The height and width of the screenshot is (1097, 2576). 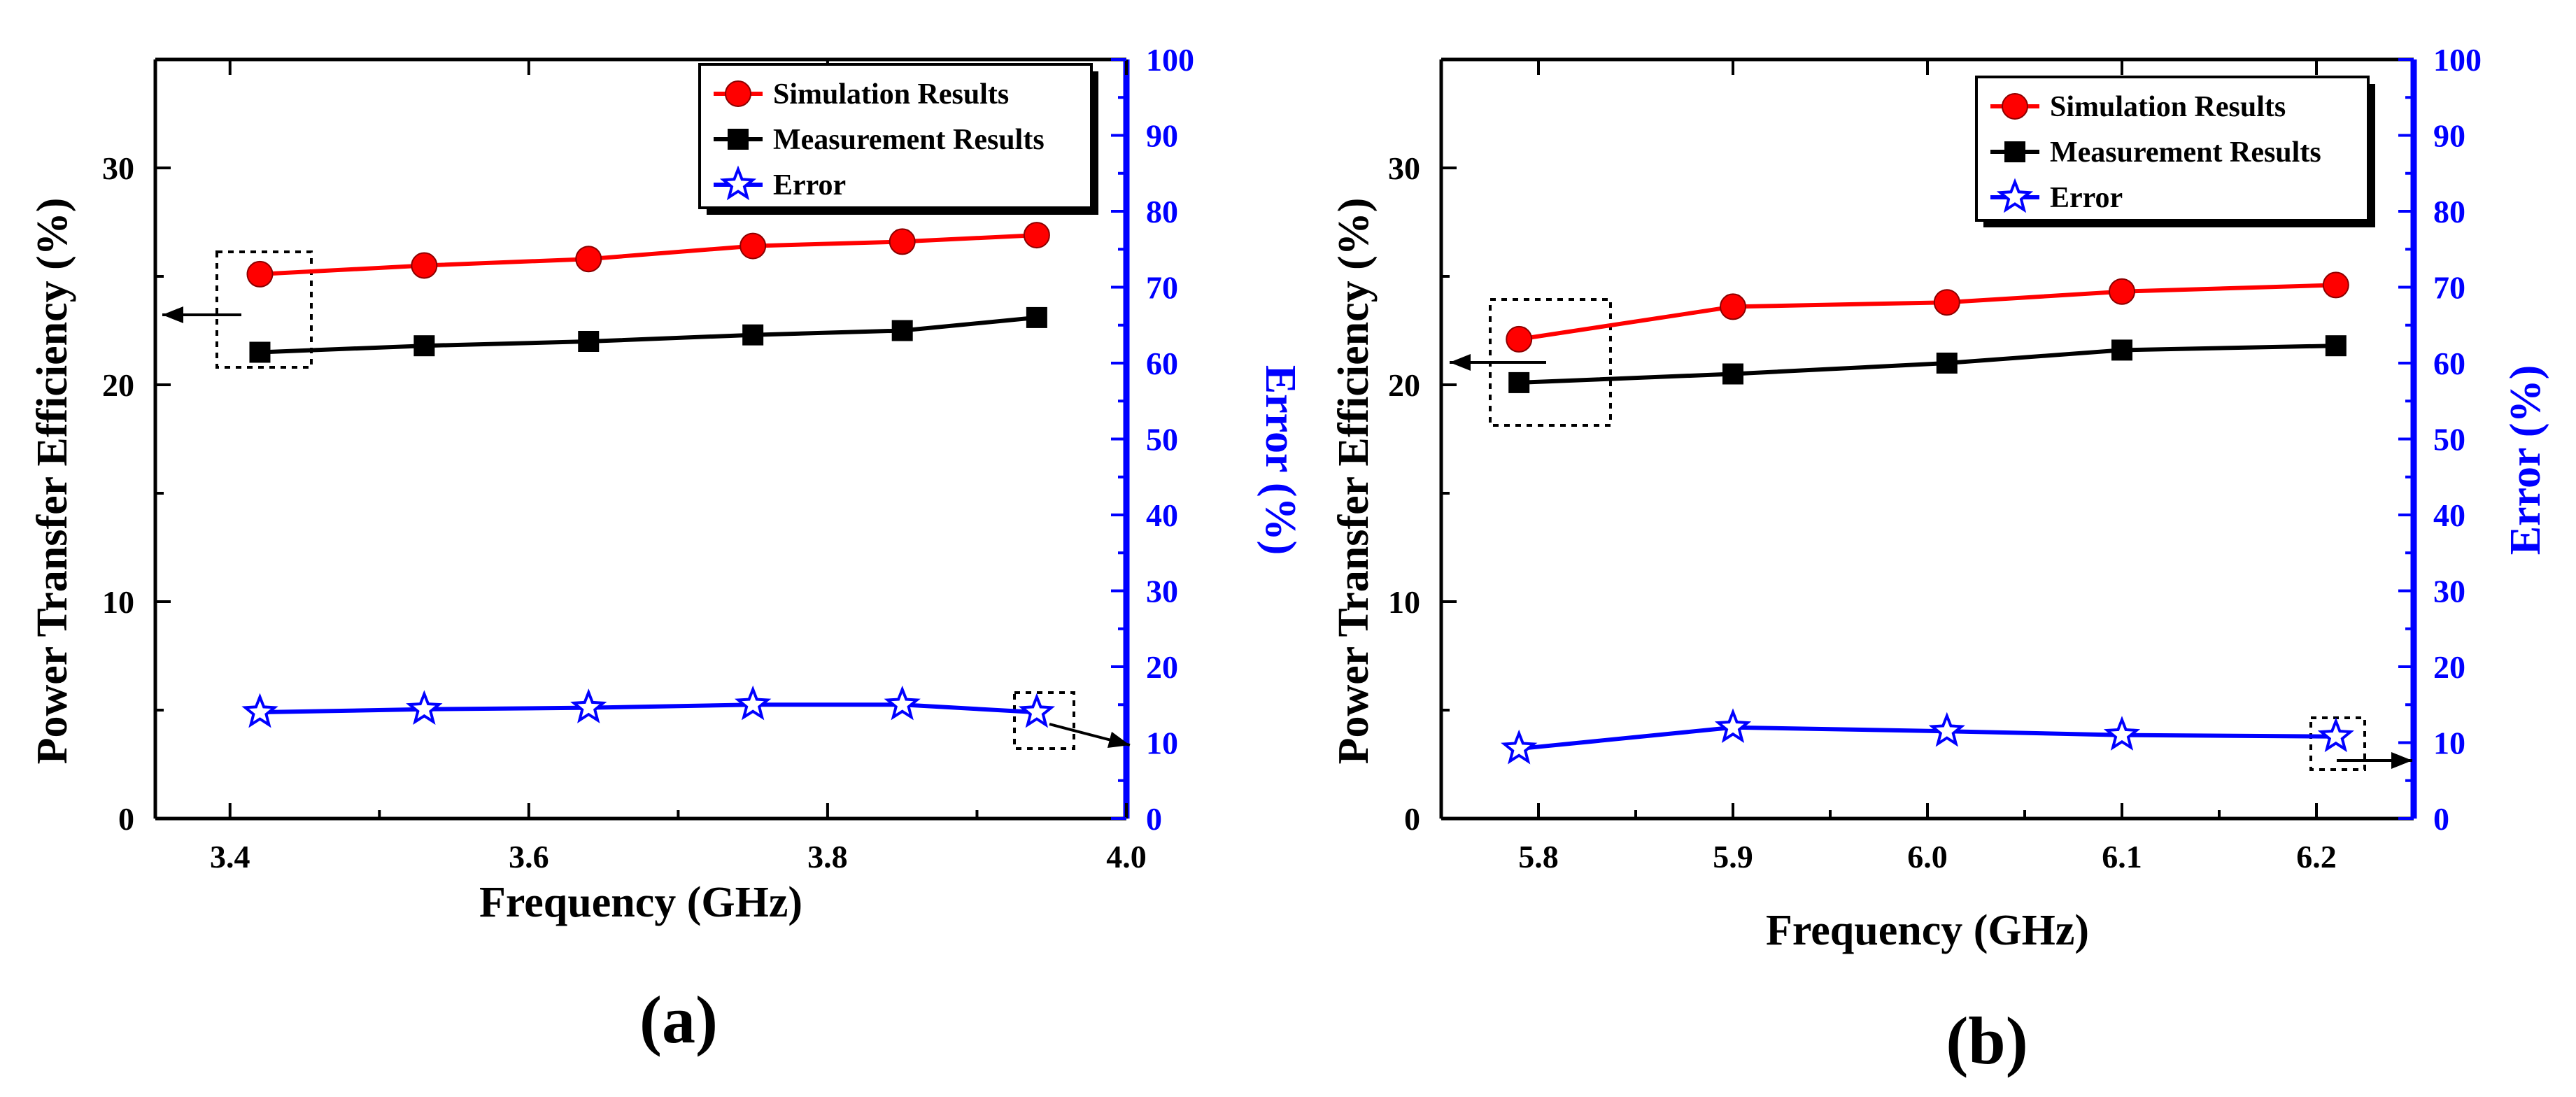 I want to click on y-tick-label: 10, so click(x=1404, y=602).